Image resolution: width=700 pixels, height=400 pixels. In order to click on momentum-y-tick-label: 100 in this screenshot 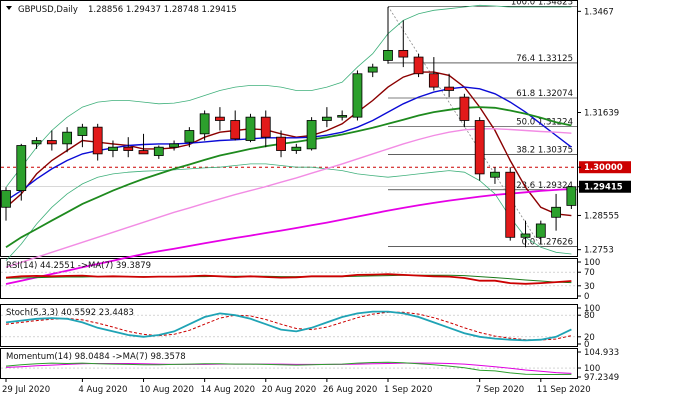, I will do `click(592, 369)`.